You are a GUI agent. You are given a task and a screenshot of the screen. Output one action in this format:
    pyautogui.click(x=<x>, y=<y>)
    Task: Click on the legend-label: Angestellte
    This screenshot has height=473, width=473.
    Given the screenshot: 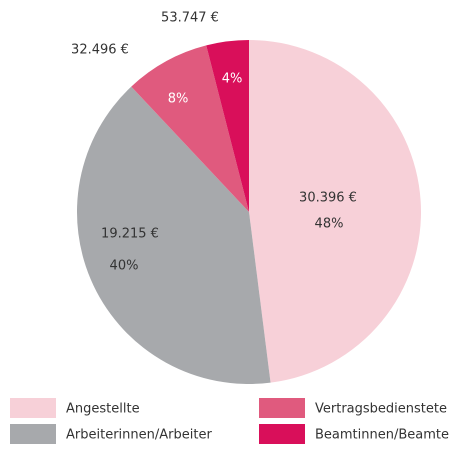 What is the action you would take?
    pyautogui.click(x=103, y=409)
    